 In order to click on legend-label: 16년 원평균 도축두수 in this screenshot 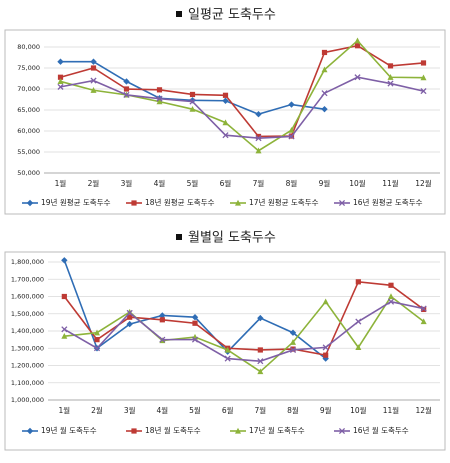, I will do `click(388, 202)`.